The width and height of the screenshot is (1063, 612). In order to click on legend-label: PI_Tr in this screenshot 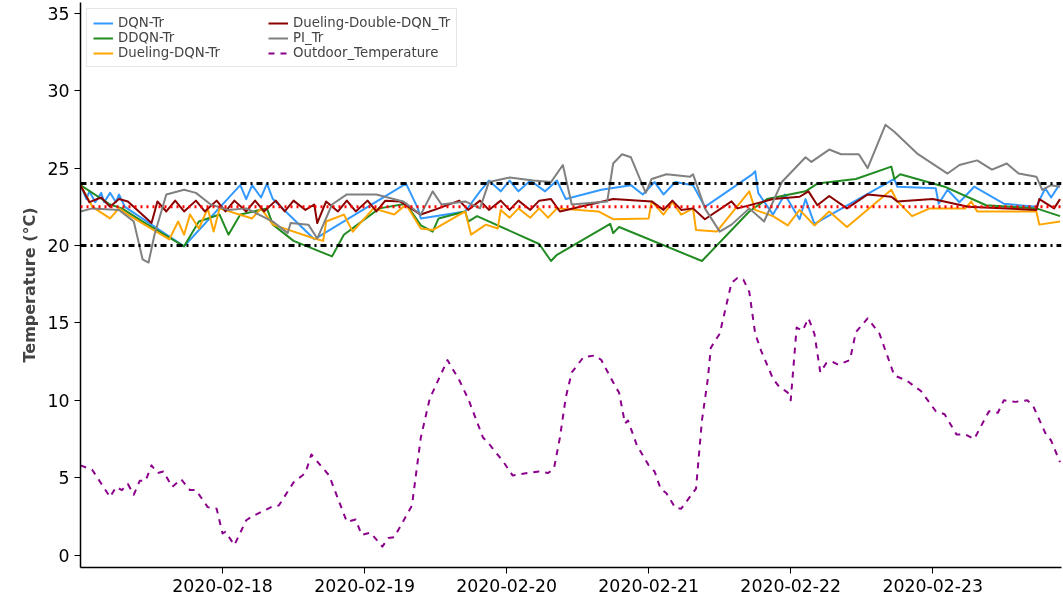, I will do `click(308, 37)`.